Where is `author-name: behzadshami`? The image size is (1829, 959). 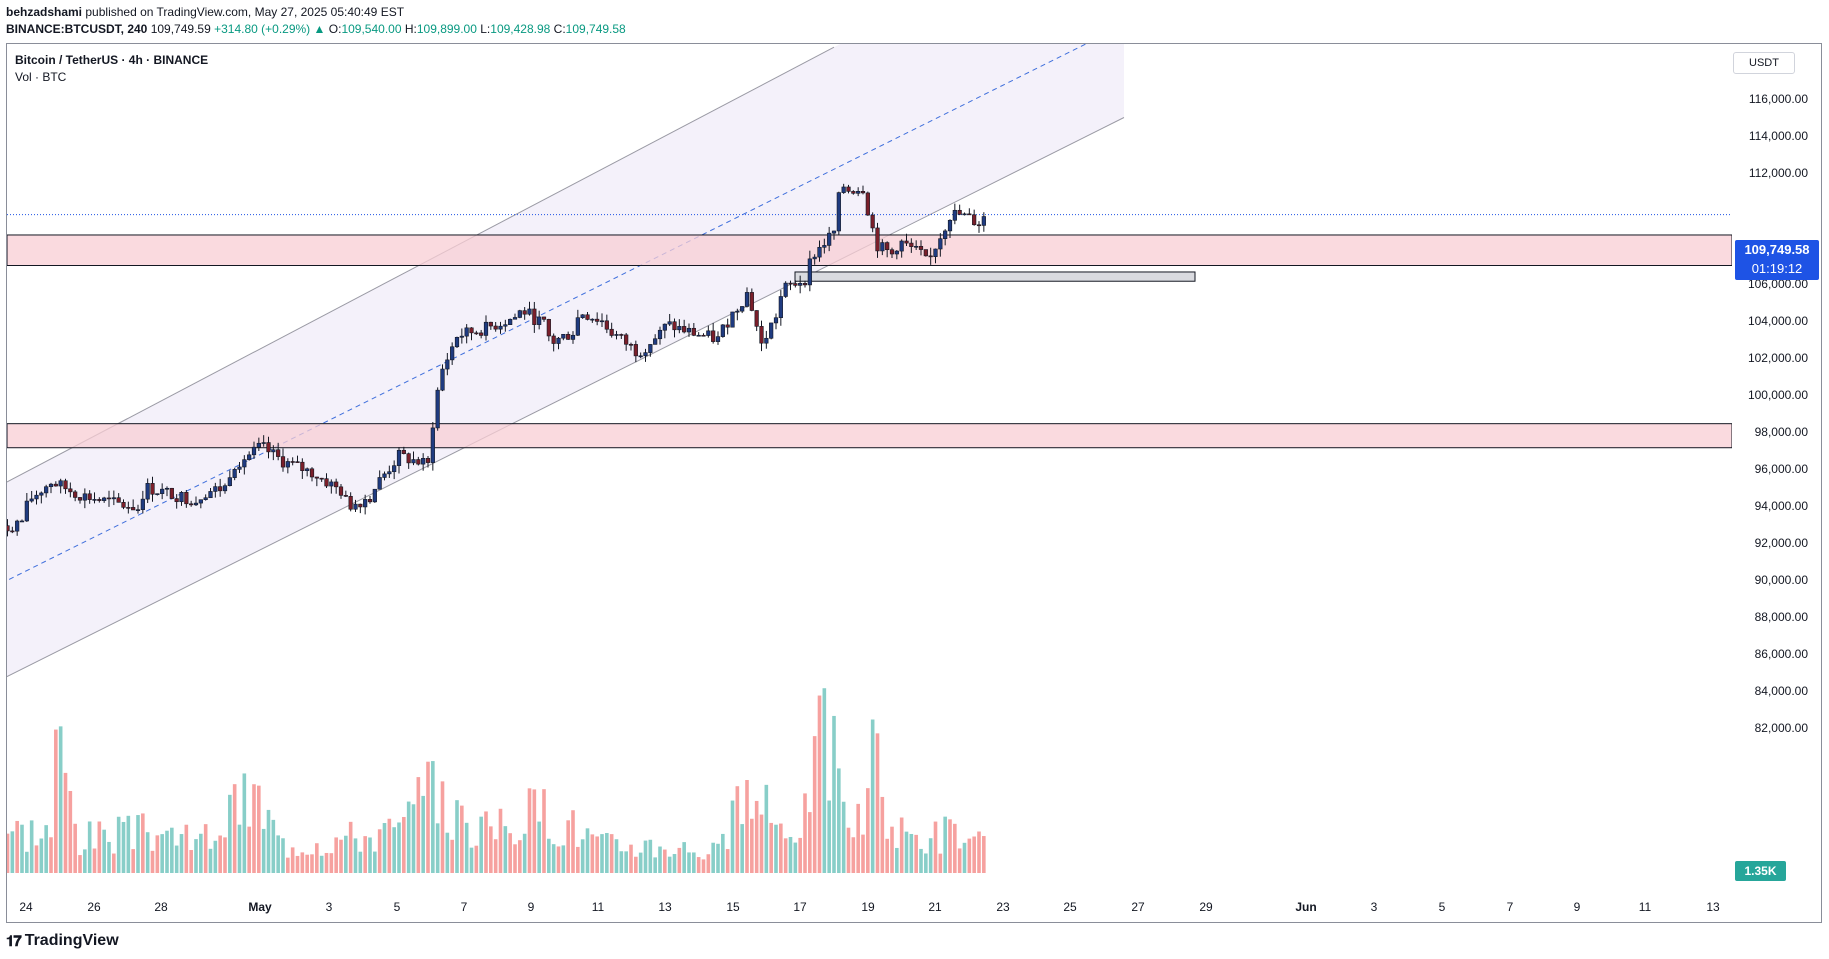 author-name: behzadshami is located at coordinates (44, 12).